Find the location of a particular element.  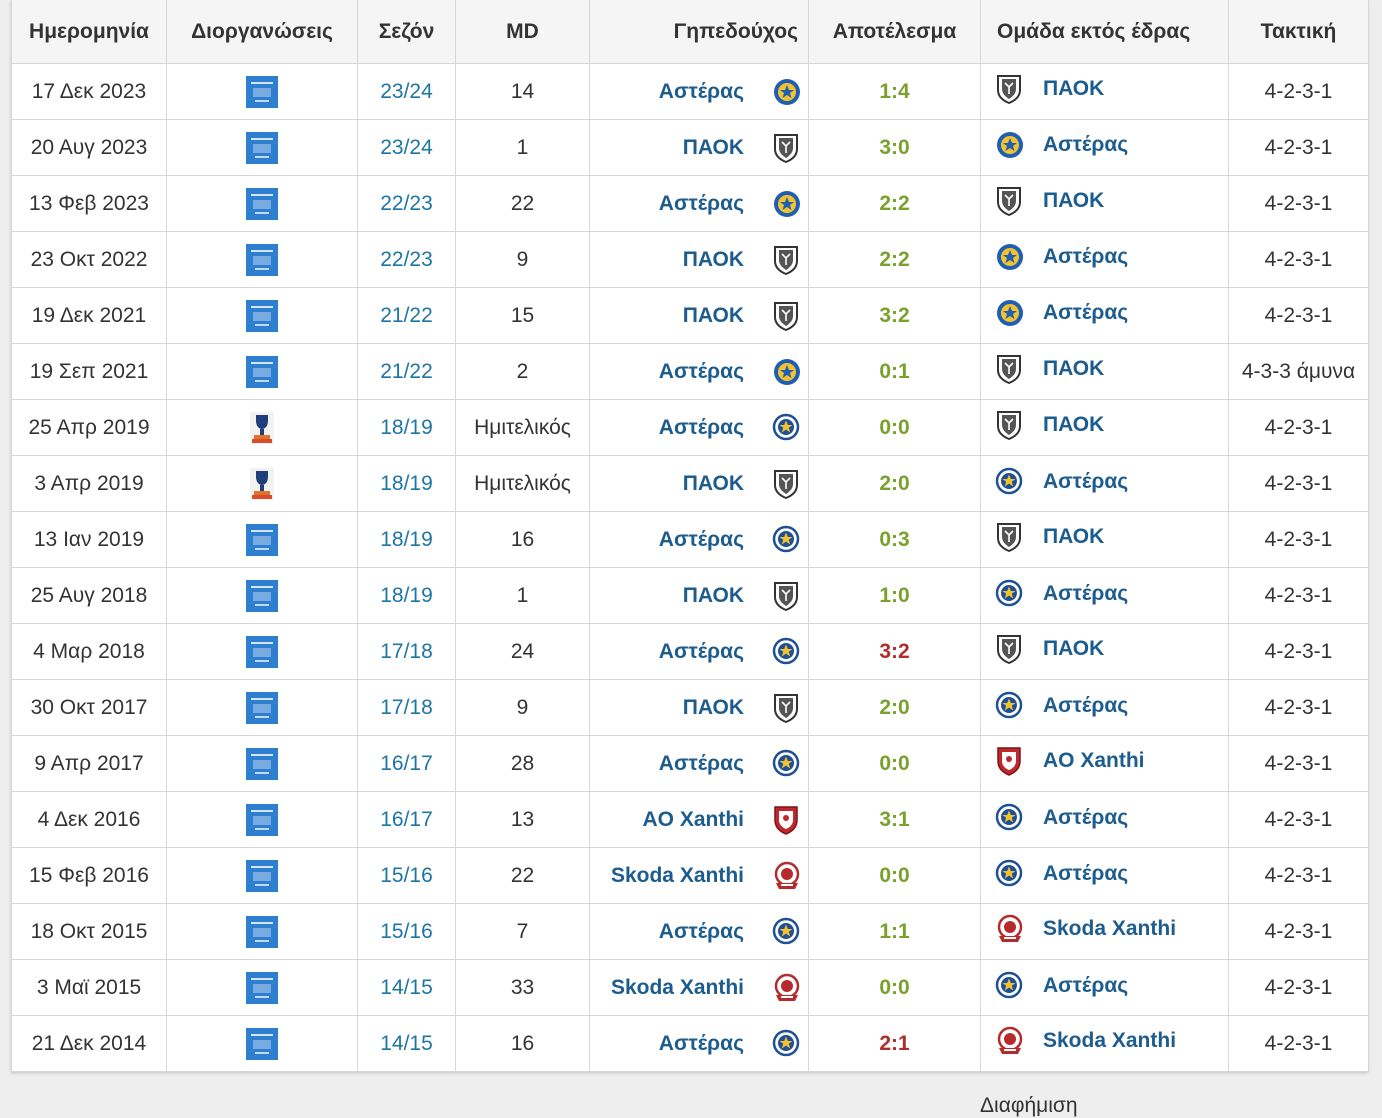

match-result-link: 3:1 is located at coordinates (894, 819).